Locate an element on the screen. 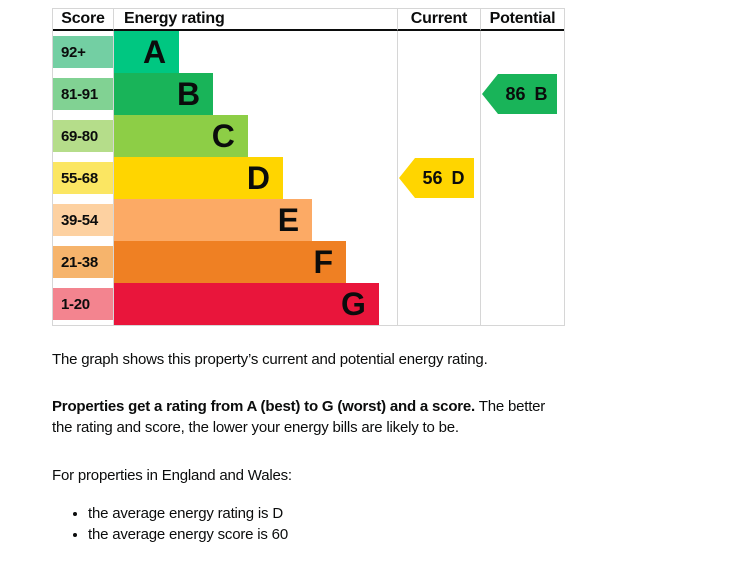  potential-rating-letter: B is located at coordinates (541, 93).